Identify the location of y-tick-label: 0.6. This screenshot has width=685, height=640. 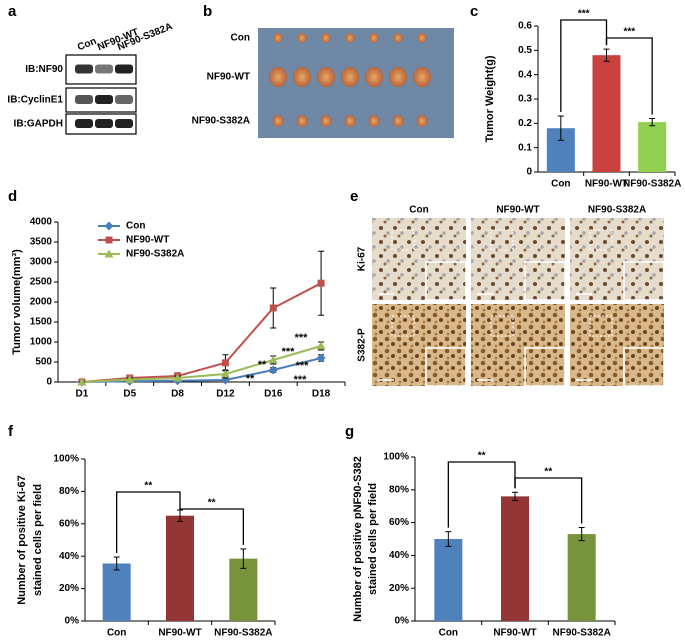
(525, 26).